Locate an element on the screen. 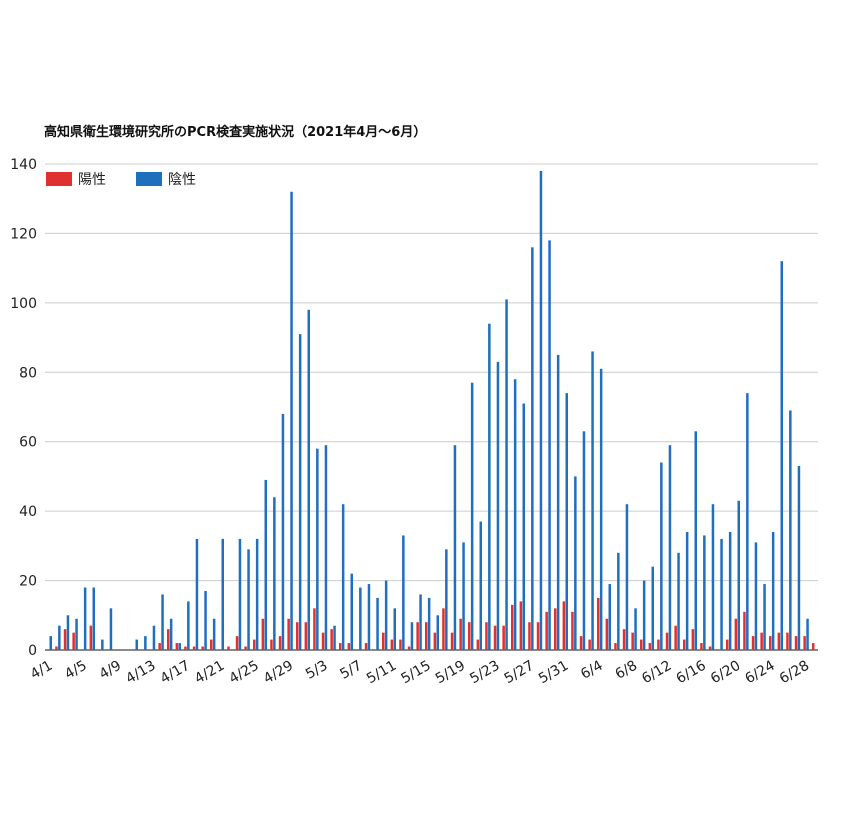  x-tick-label: 4/13 is located at coordinates (140, 673).